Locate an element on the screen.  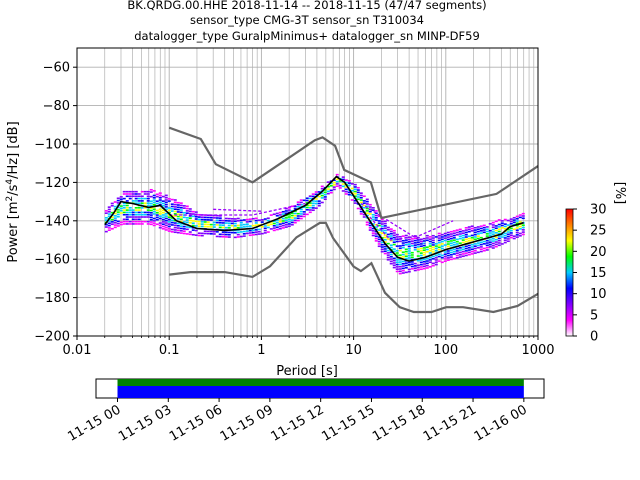
low-noise-model-line is located at coordinates (354, 267).